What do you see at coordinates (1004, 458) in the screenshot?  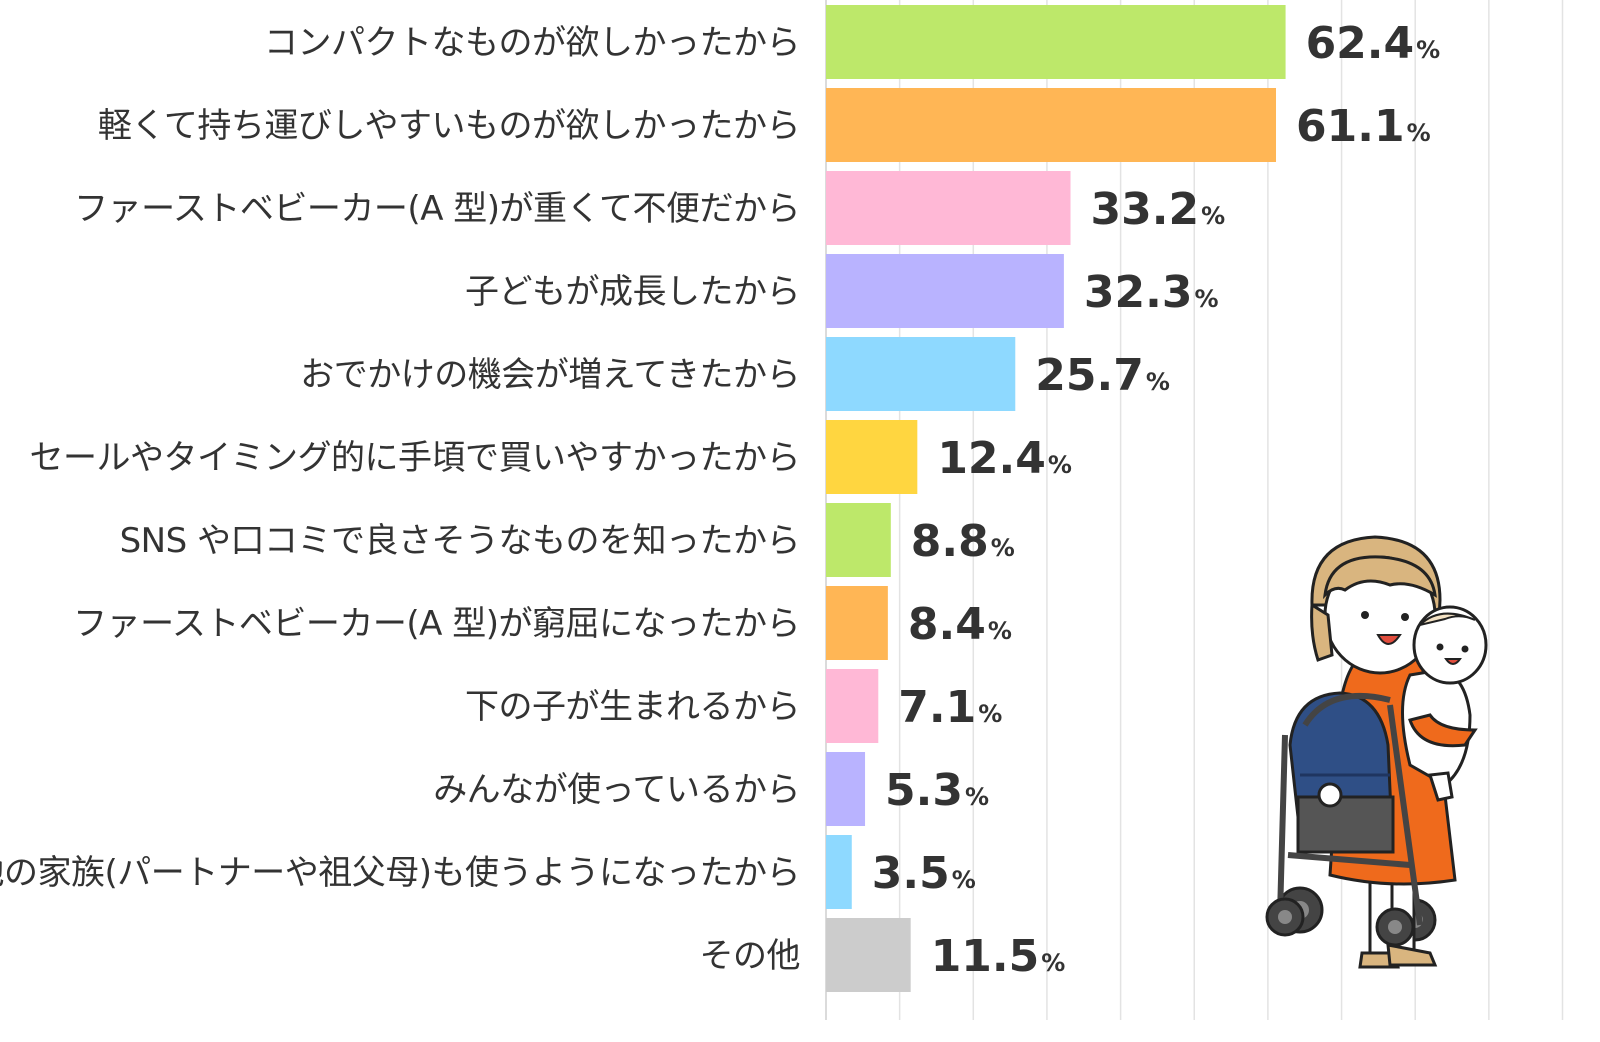 I see `value-label: 12.4%` at bounding box center [1004, 458].